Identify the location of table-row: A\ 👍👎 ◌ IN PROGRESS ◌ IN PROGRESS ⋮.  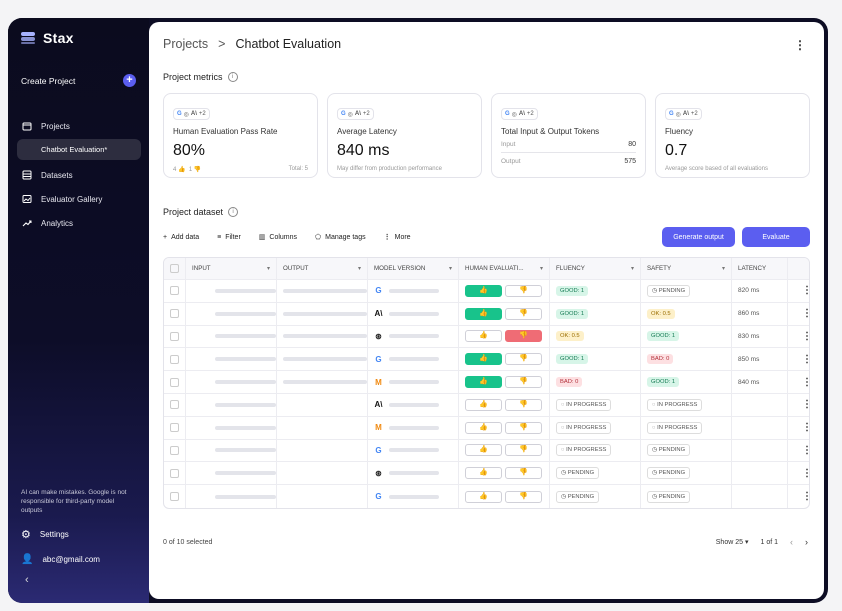
(486, 405).